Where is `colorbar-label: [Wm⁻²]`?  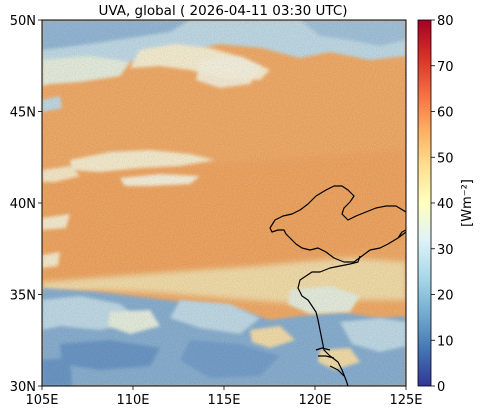 colorbar-label: [Wm⁻²] is located at coordinates (467, 203).